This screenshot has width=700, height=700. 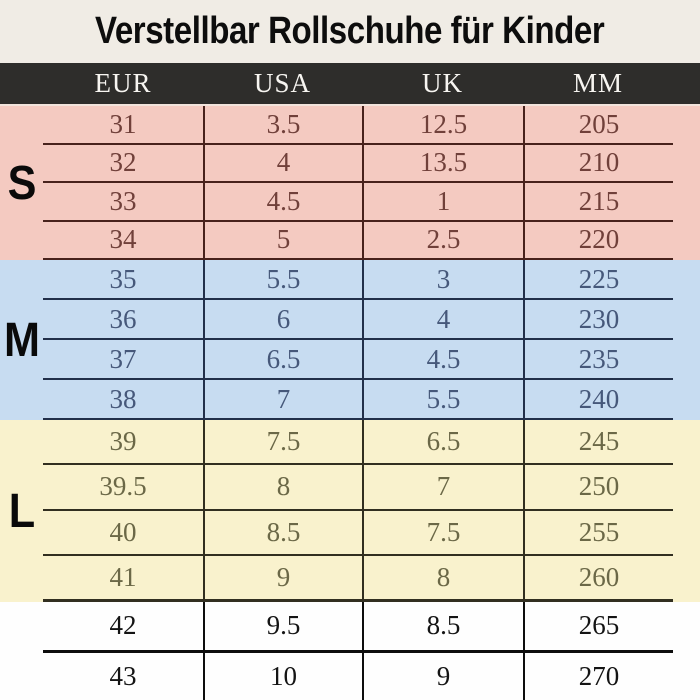 I want to click on cell-mm: 245, so click(x=598, y=442).